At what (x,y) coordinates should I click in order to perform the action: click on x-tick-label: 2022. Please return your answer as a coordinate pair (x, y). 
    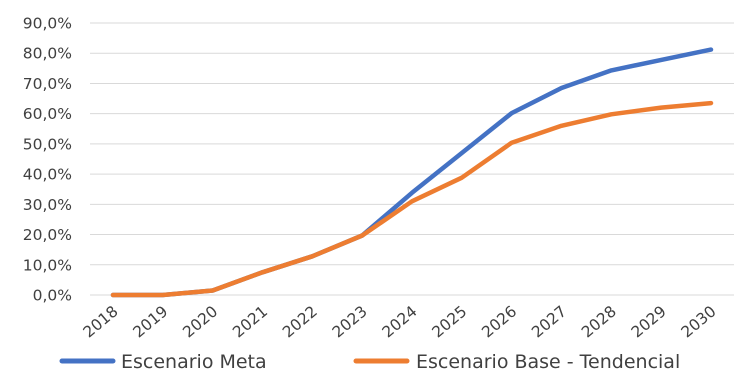
    Looking at the image, I should click on (300, 321).